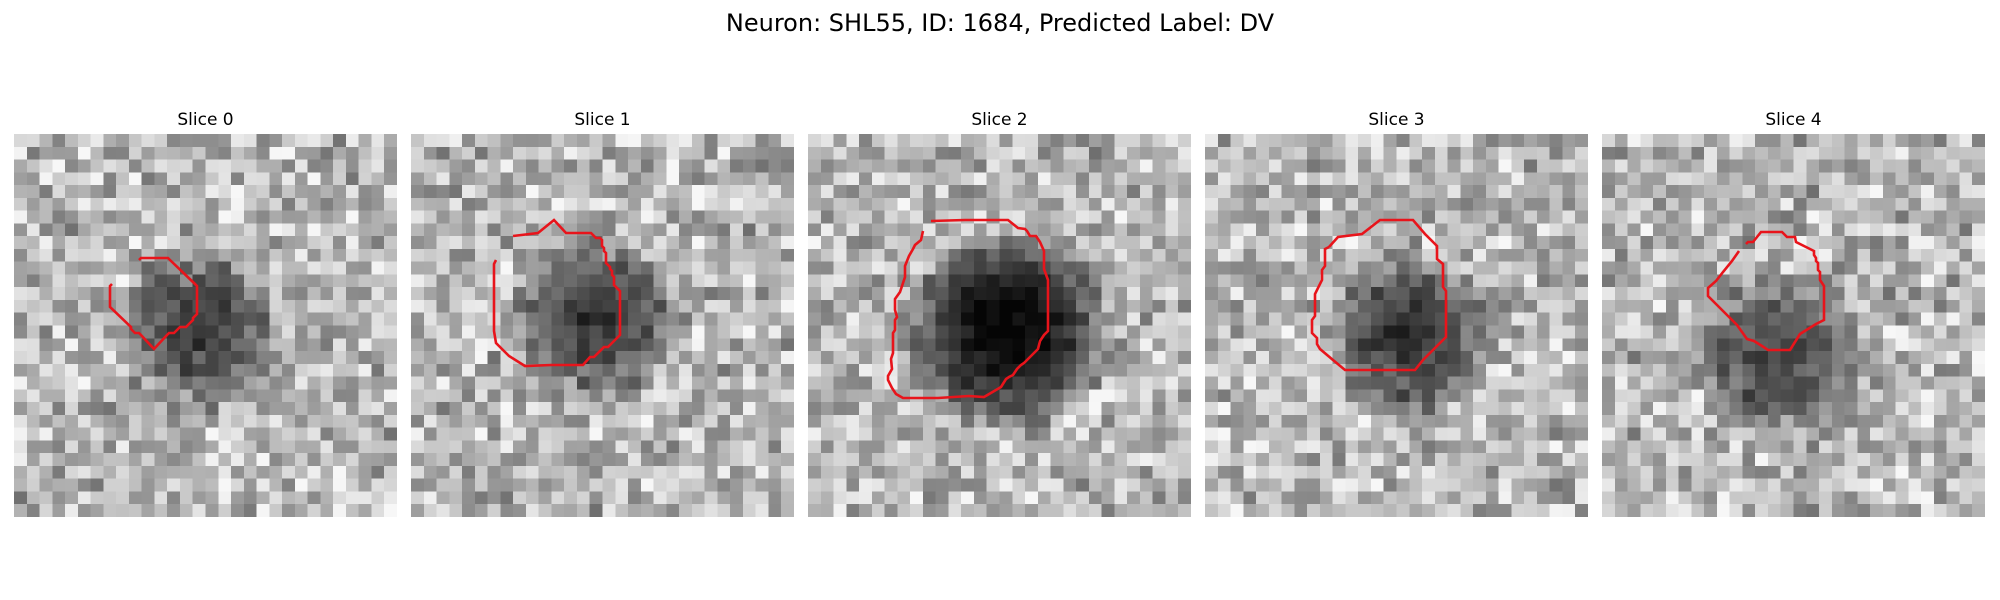  Describe the element at coordinates (1793, 120) in the screenshot. I see `slice-title: Slice 4` at that location.